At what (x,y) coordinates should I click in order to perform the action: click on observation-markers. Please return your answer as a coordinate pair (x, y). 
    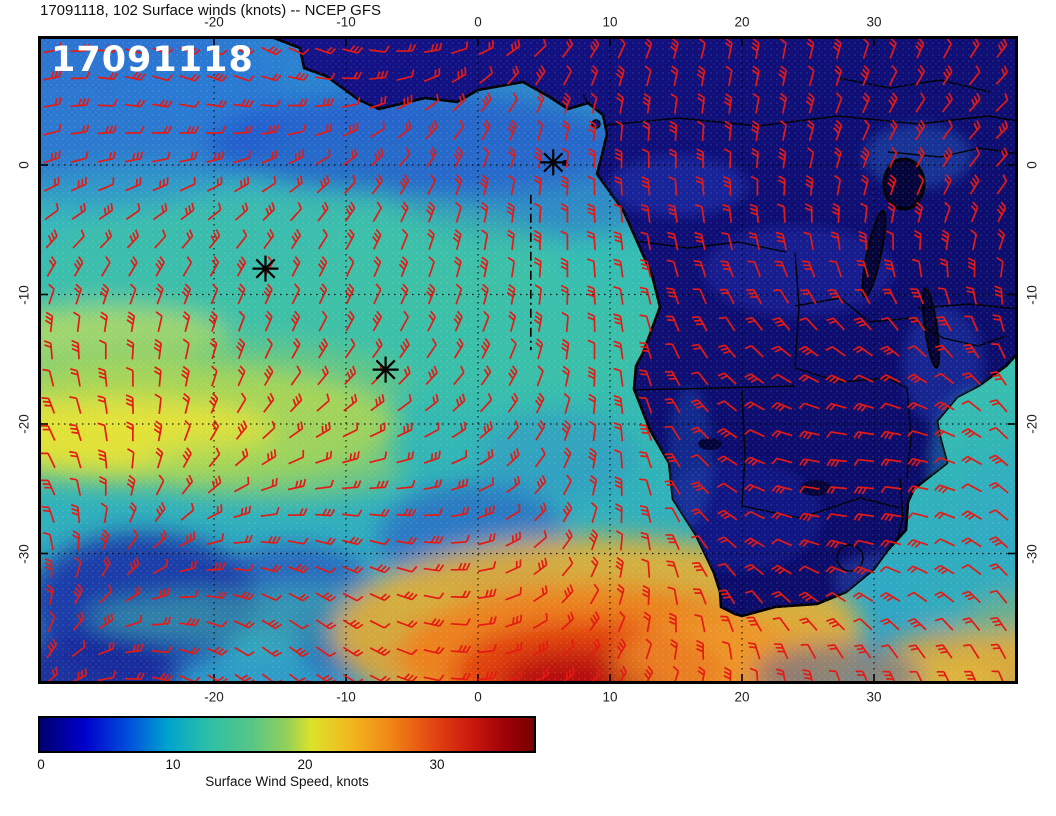
    Looking at the image, I should click on (409, 266).